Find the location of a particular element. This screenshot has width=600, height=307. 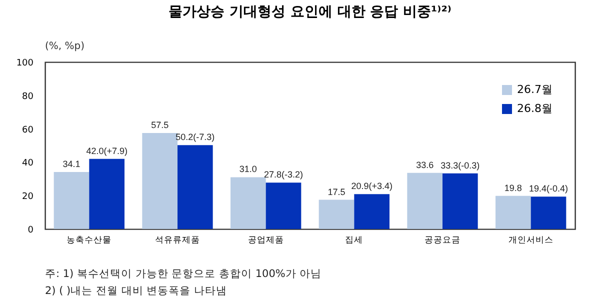

data-label: 19.4(-0.4) is located at coordinates (548, 189).